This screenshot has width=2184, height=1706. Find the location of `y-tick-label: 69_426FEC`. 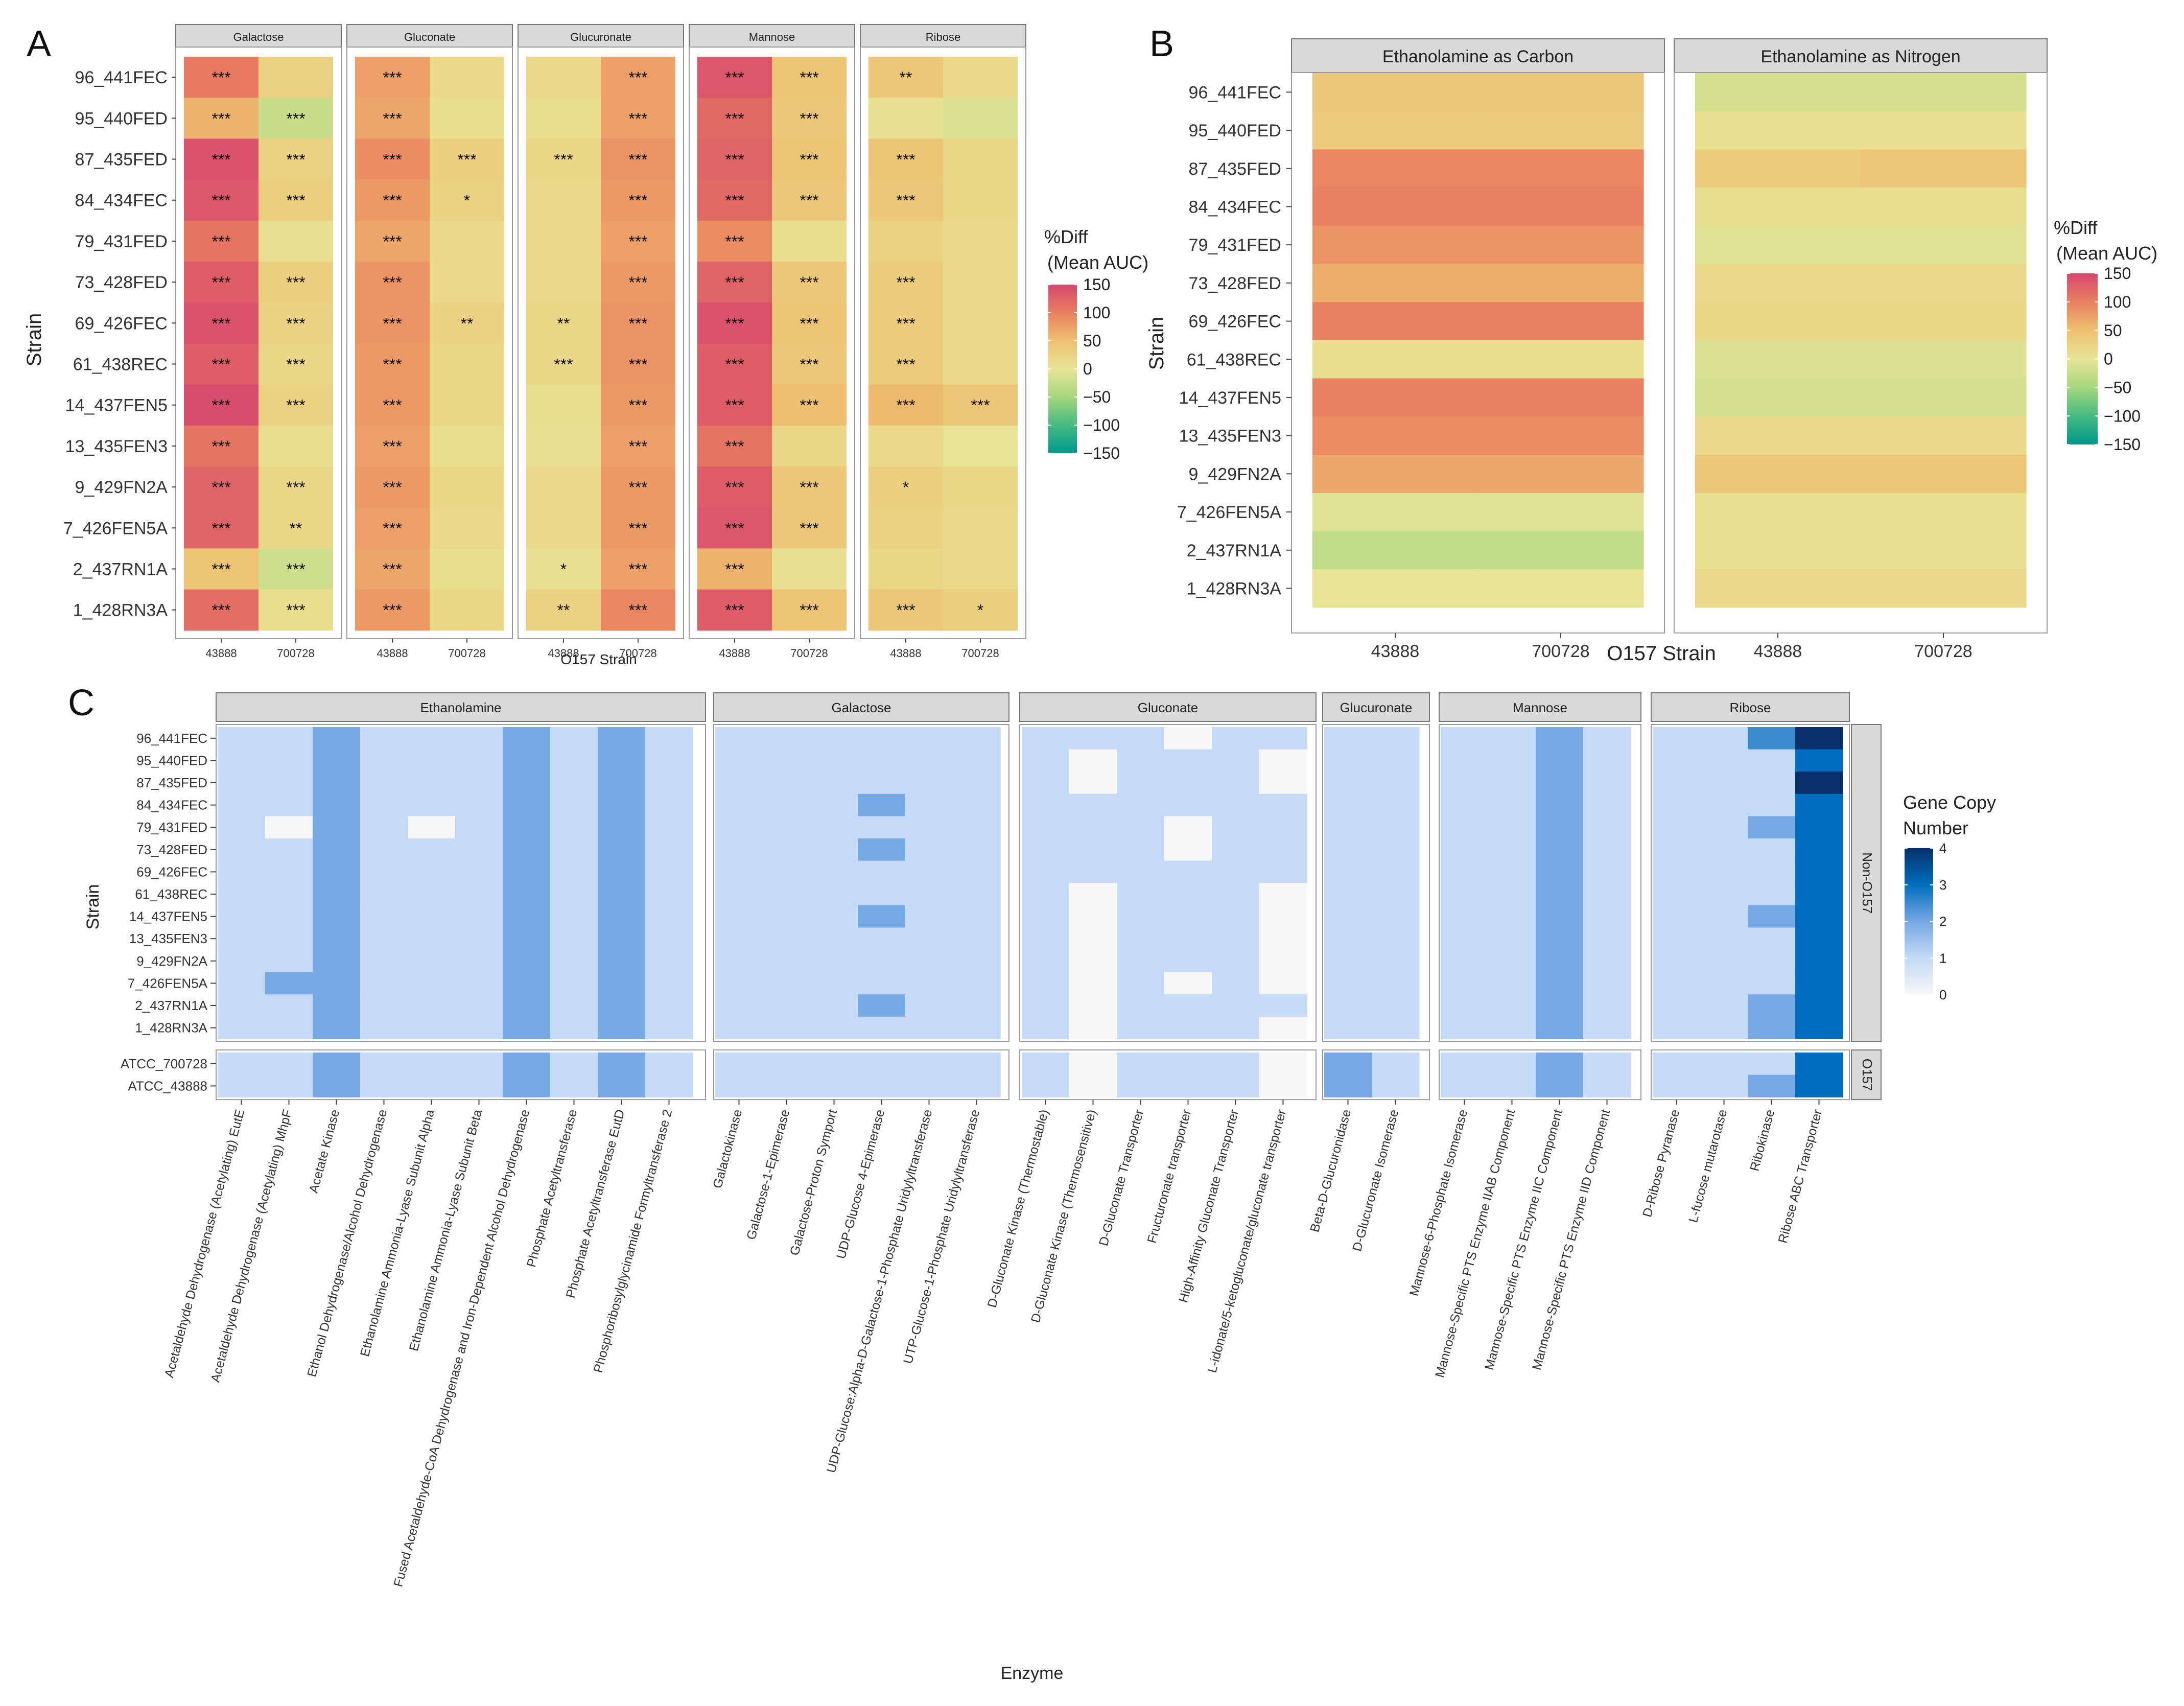

y-tick-label: 69_426FEC is located at coordinates (1235, 322).